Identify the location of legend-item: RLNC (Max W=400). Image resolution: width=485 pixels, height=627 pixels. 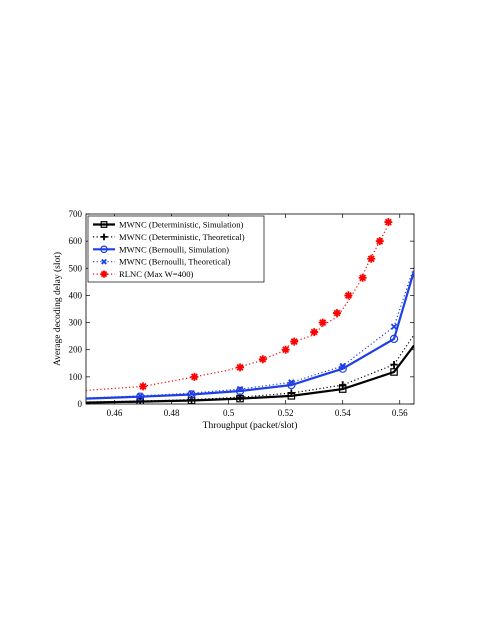
(143, 274).